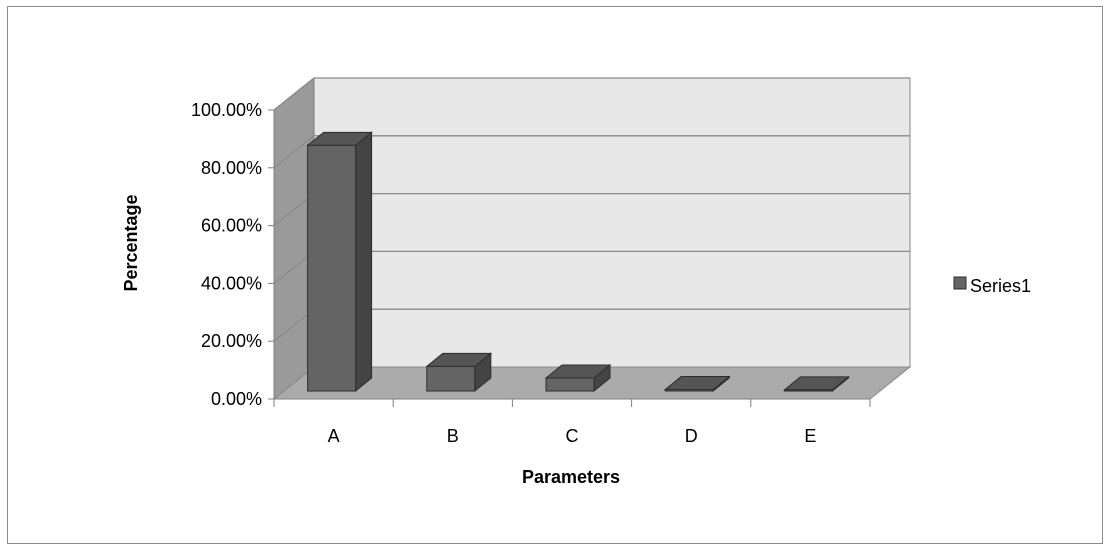 The width and height of the screenshot is (1111, 550). What do you see at coordinates (236, 399) in the screenshot?
I see `y-tick-label: 0.00%` at bounding box center [236, 399].